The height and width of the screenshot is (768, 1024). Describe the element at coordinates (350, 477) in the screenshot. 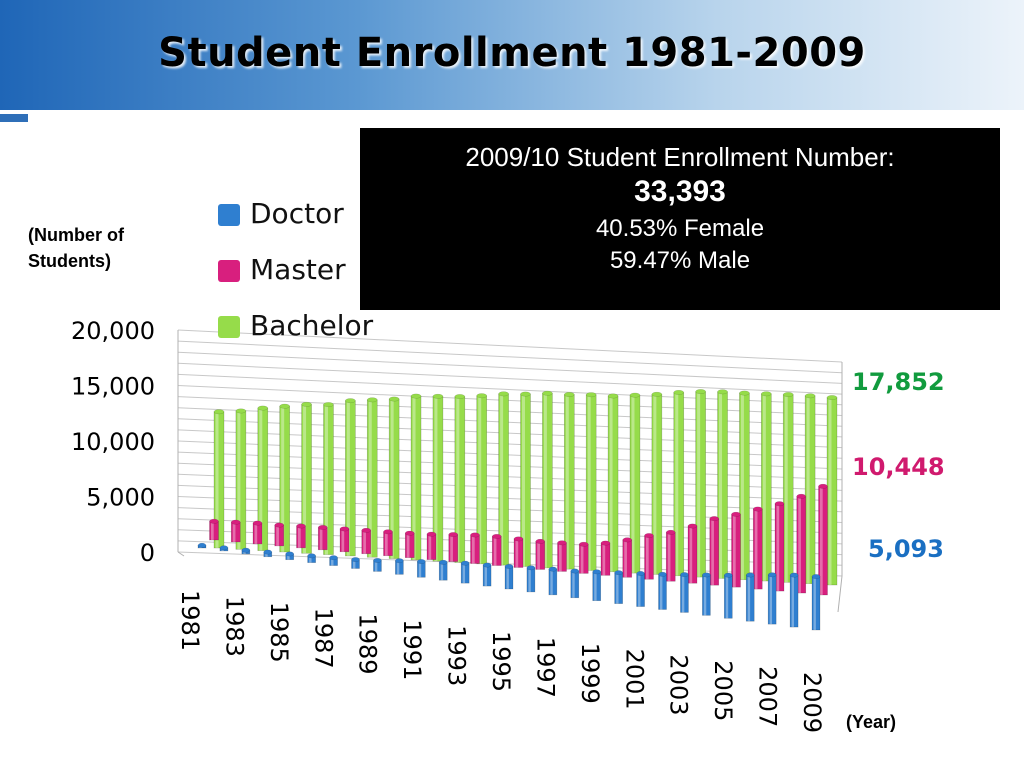

I see `bar-bachelor-1987` at that location.